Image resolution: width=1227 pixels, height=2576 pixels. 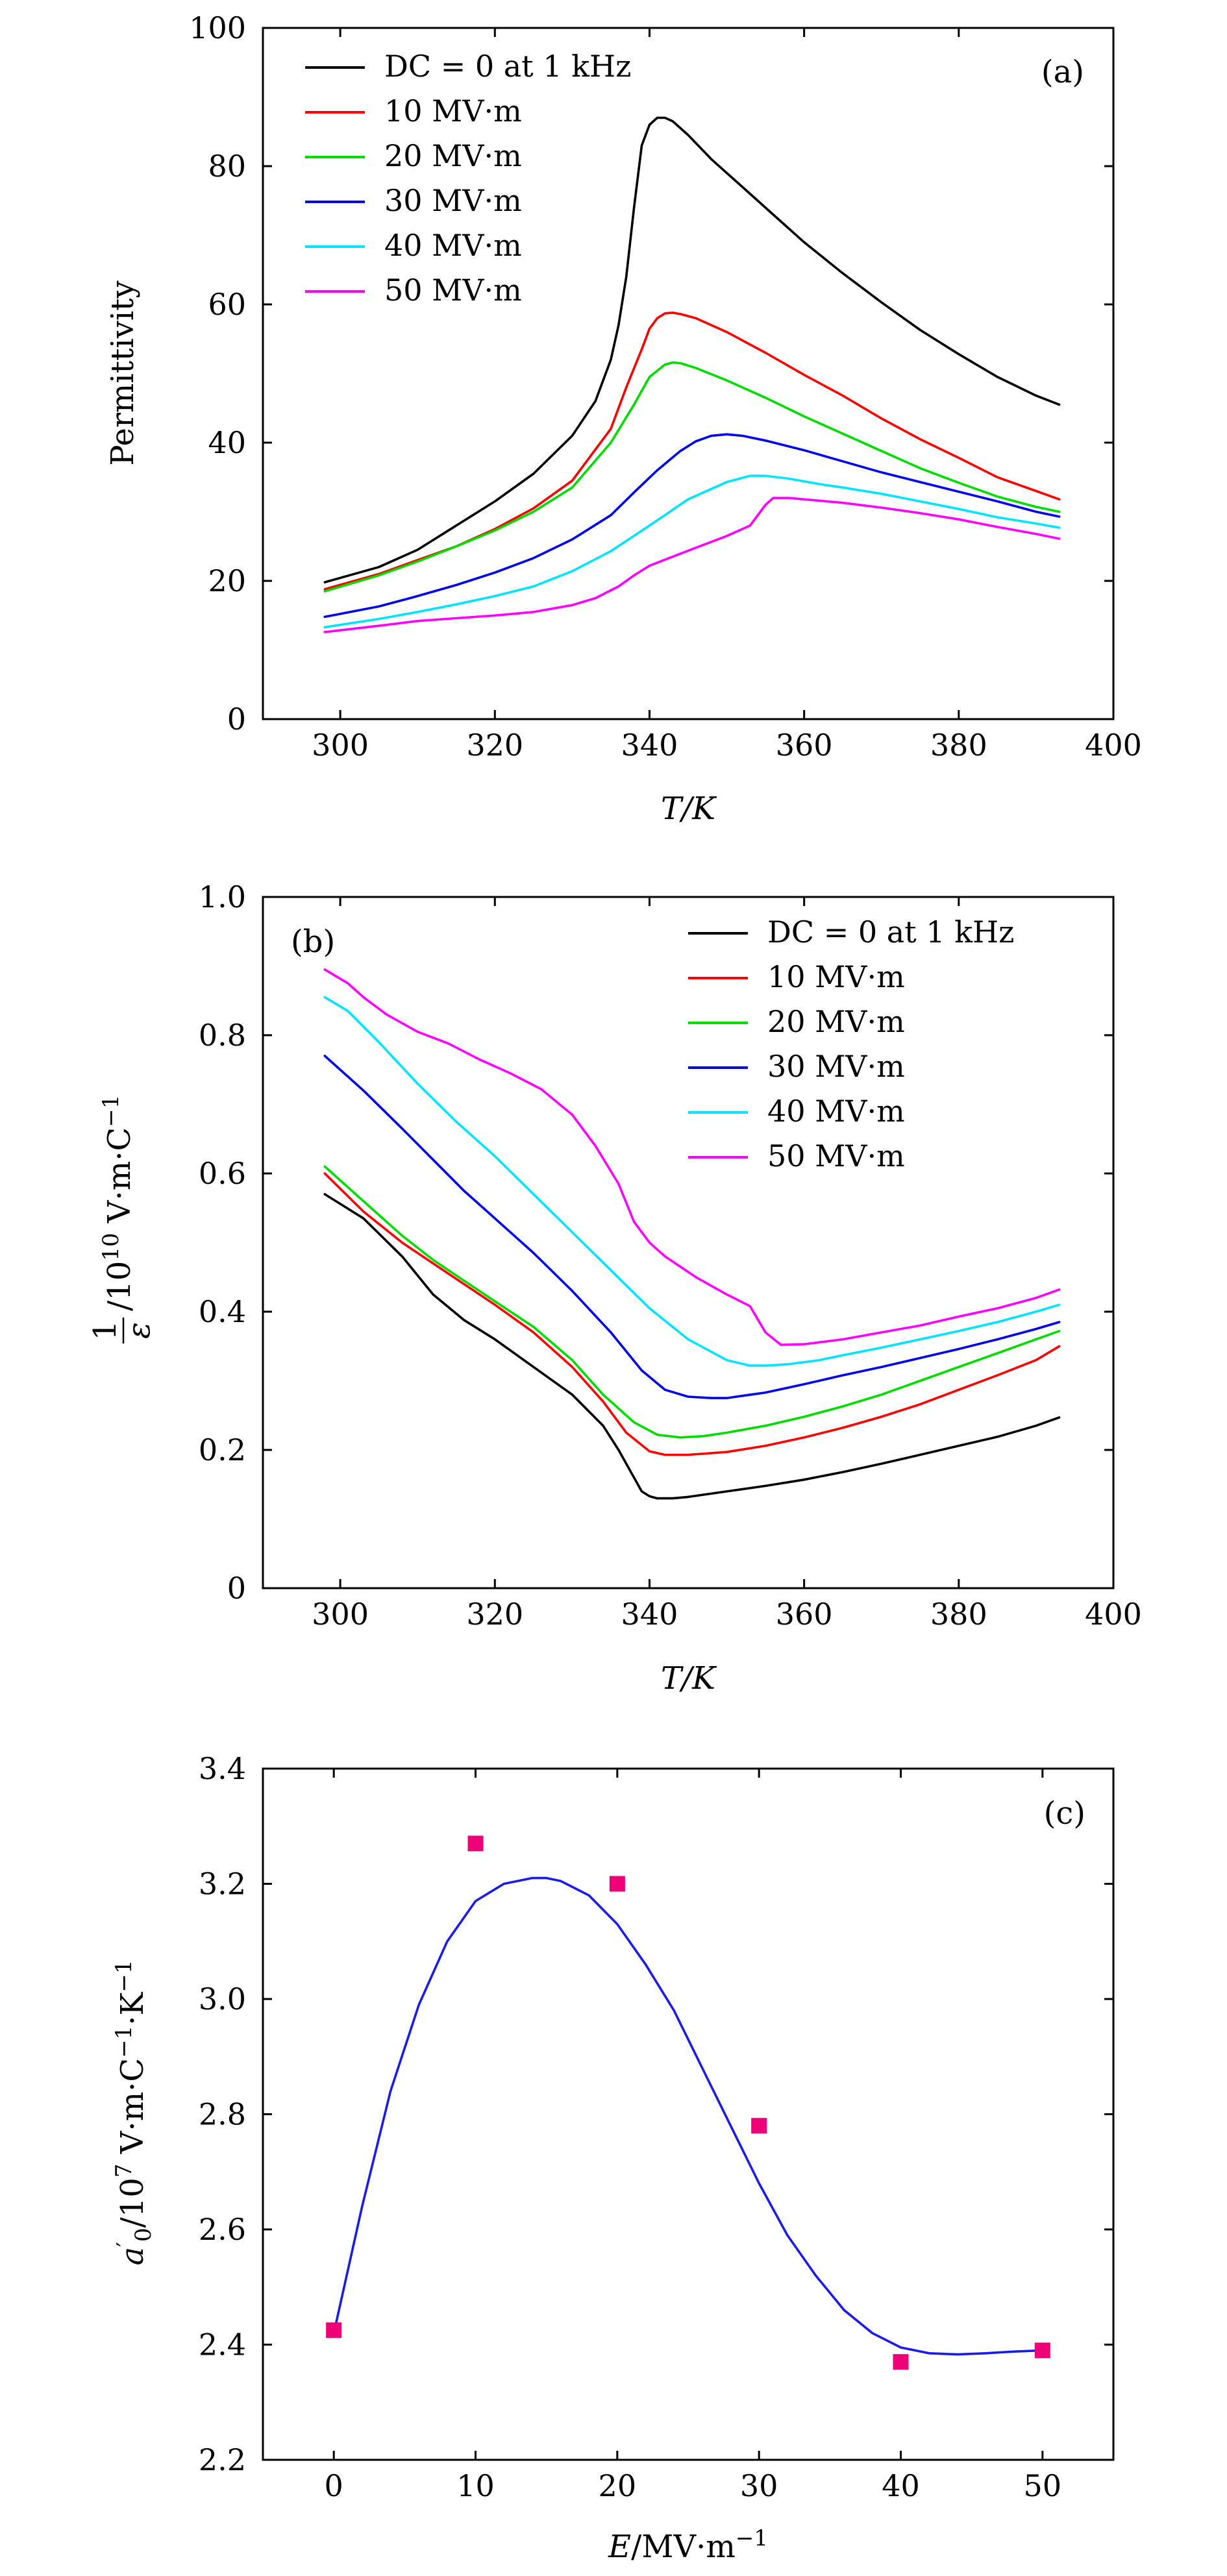 What do you see at coordinates (124, 2042) in the screenshot?
I see `panel-c-y-label-unit-exponent: −1` at bounding box center [124, 2042].